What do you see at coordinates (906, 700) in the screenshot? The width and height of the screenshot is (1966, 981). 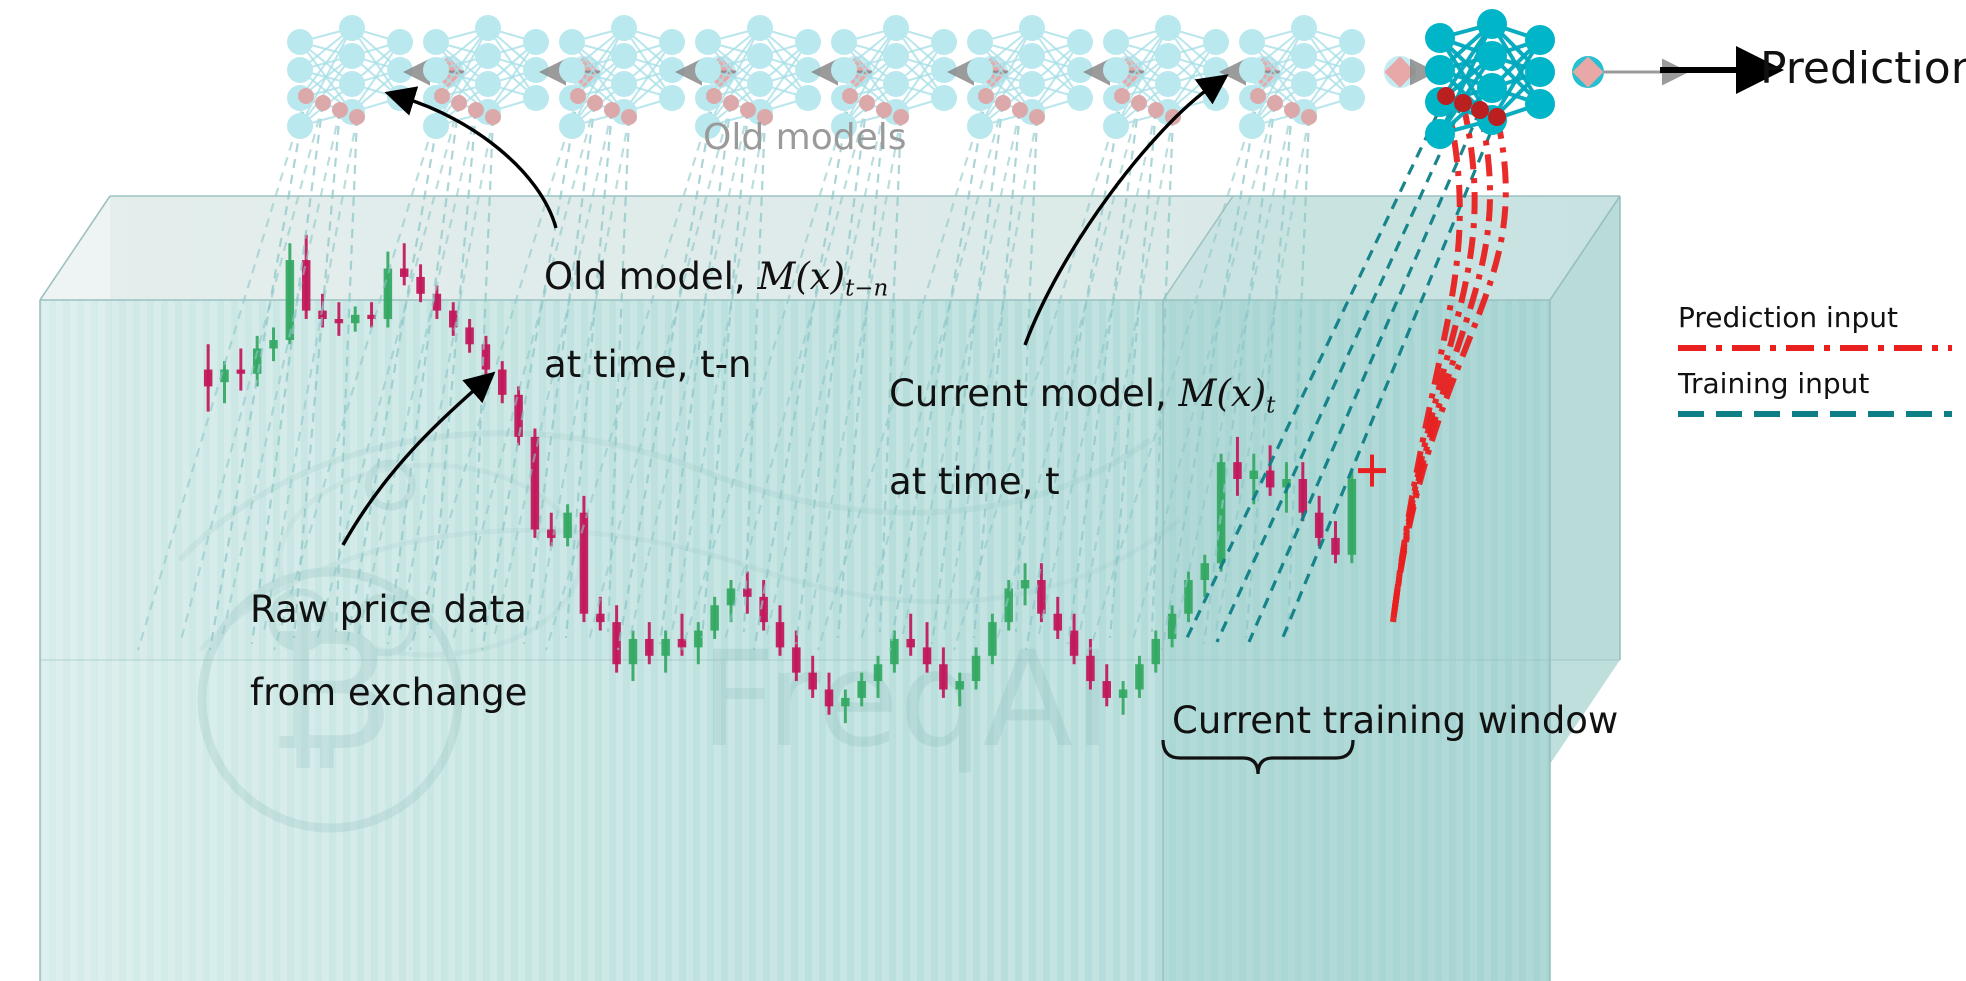 I see `svg-text: FreqAI` at bounding box center [906, 700].